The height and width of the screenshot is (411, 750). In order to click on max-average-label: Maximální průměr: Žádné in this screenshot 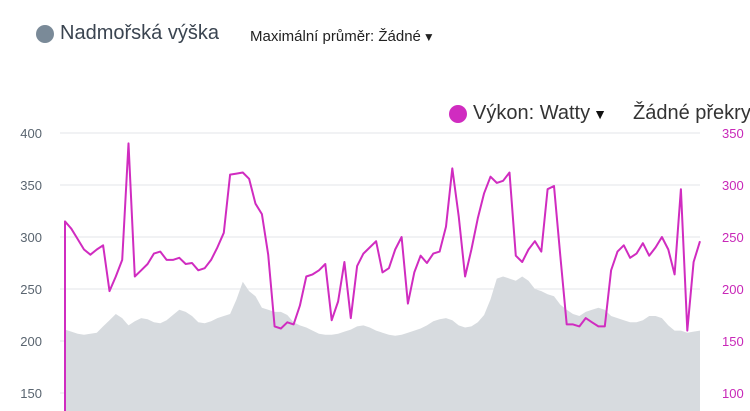, I will do `click(335, 36)`.